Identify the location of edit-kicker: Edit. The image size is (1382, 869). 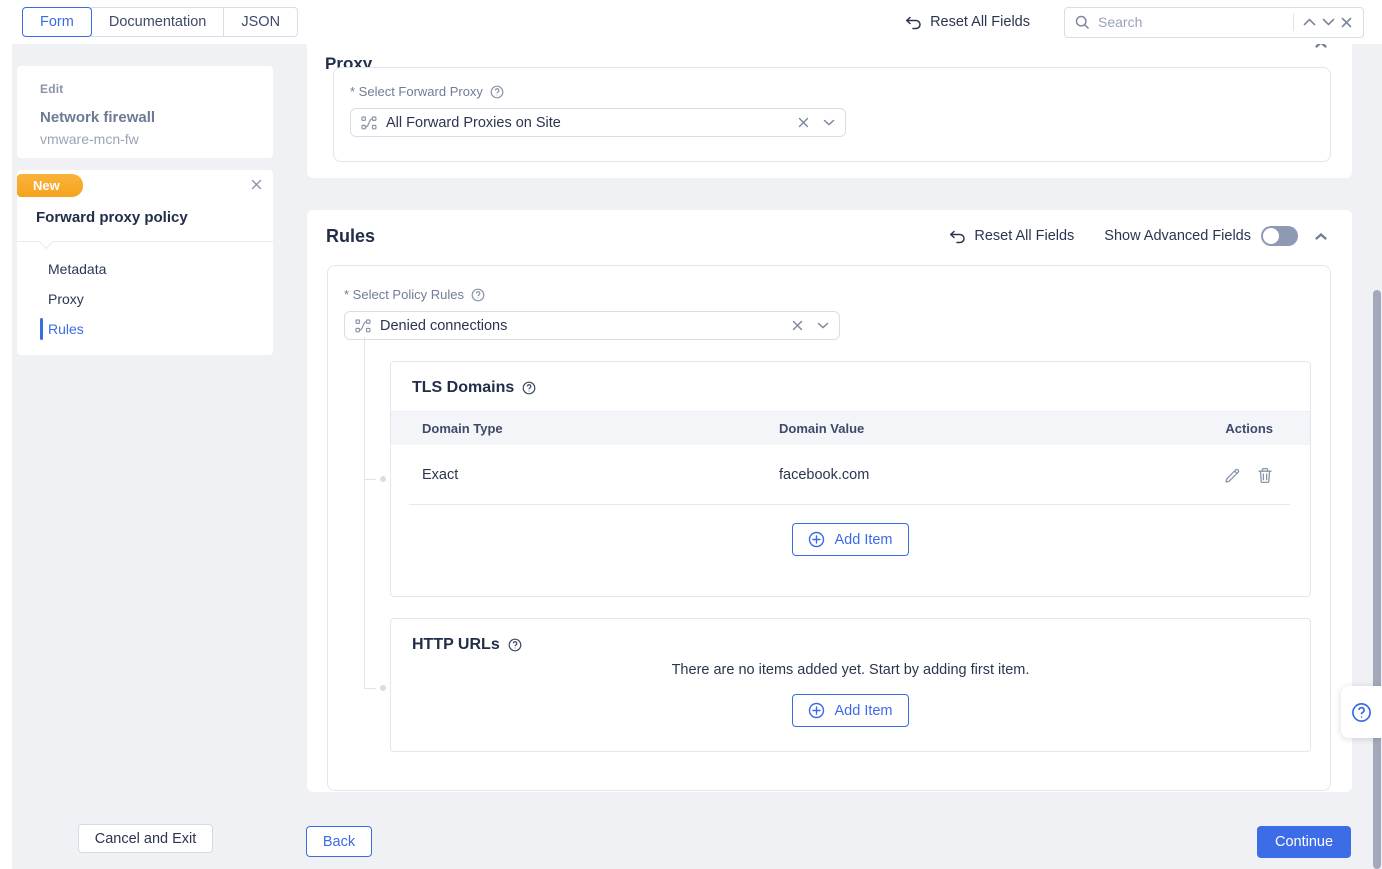
(52, 89).